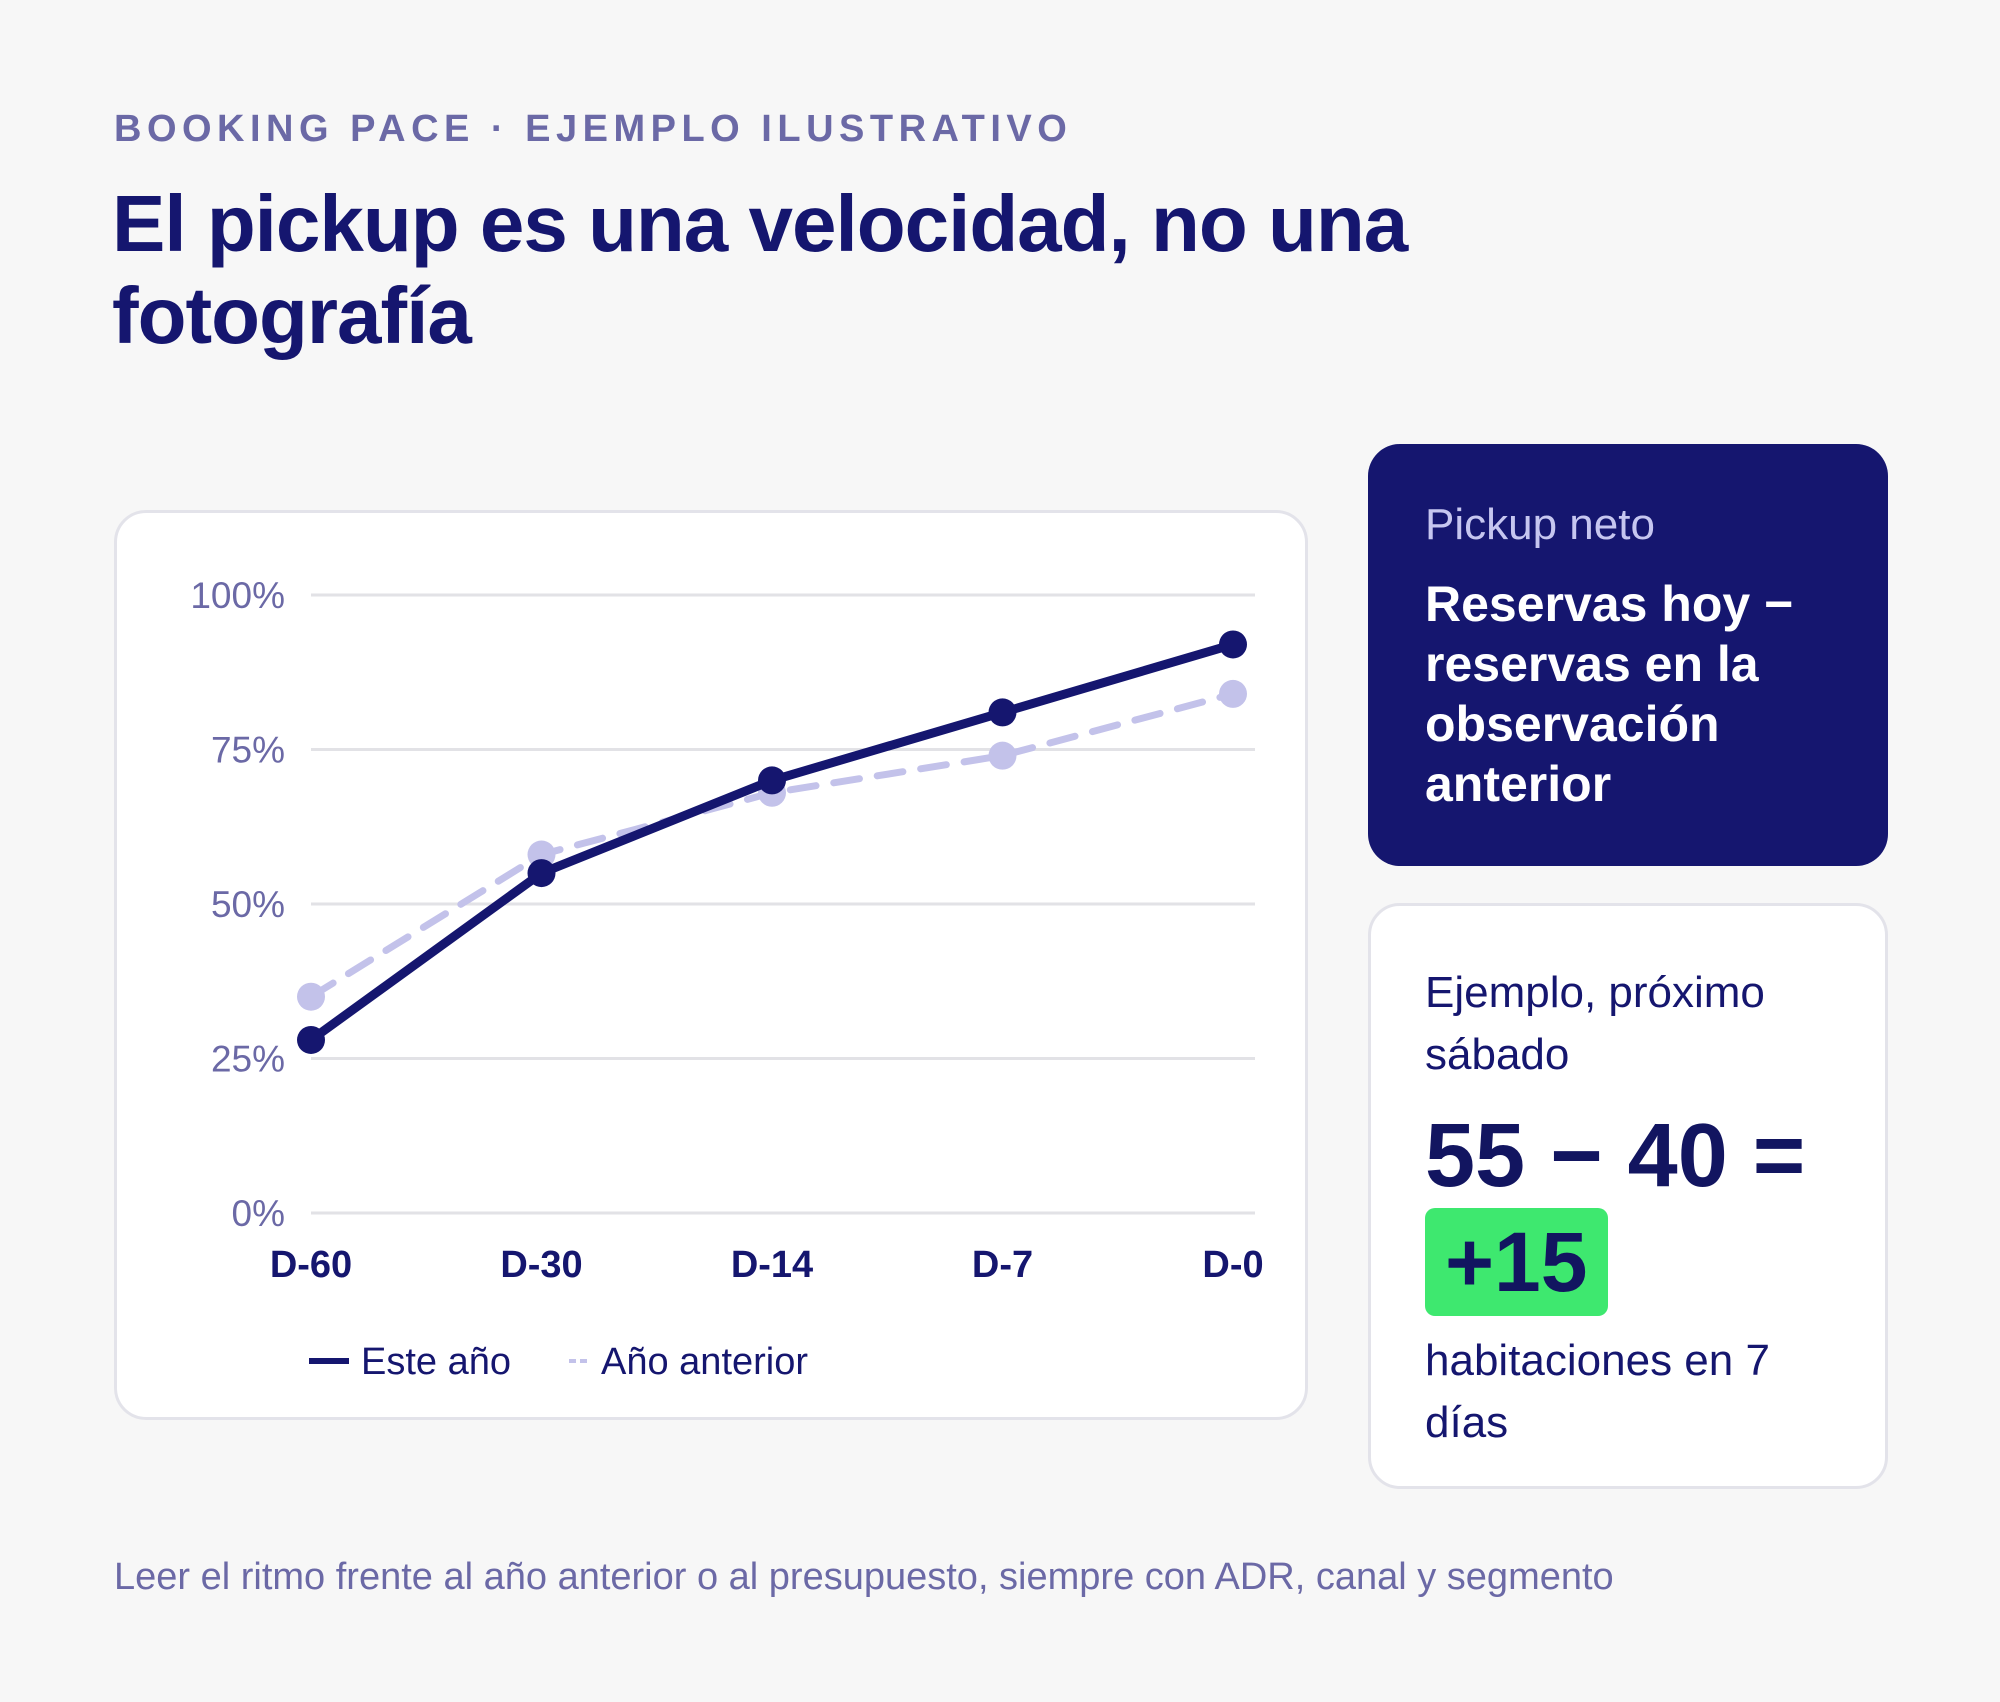 The image size is (2000, 1702). I want to click on example-calculation: 55 − 40 =, so click(1615, 1156).